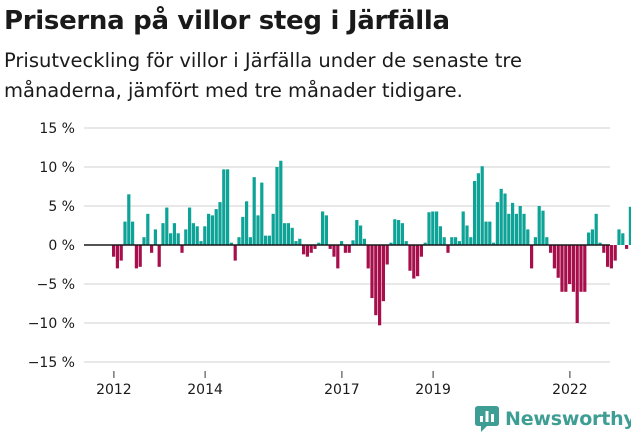  I want to click on y-tick-label: 5 %, so click(61, 207).